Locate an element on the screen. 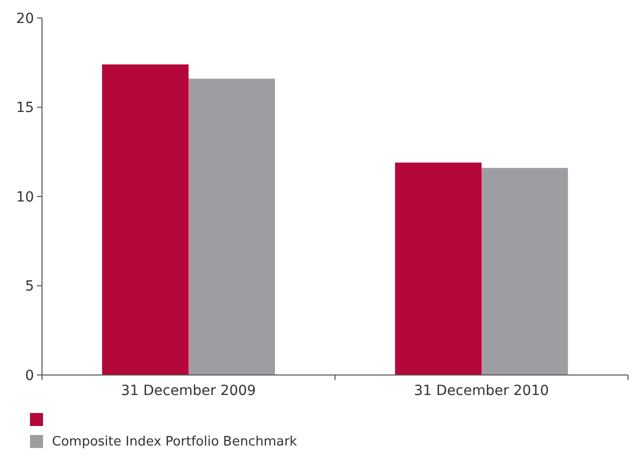 The width and height of the screenshot is (635, 459). y-tick-label: 5 is located at coordinates (29, 286).